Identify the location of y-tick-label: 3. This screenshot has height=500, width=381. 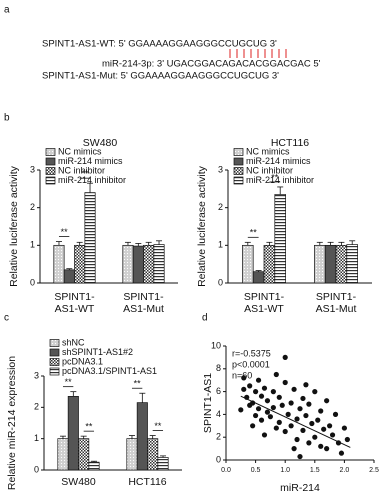
(32, 169).